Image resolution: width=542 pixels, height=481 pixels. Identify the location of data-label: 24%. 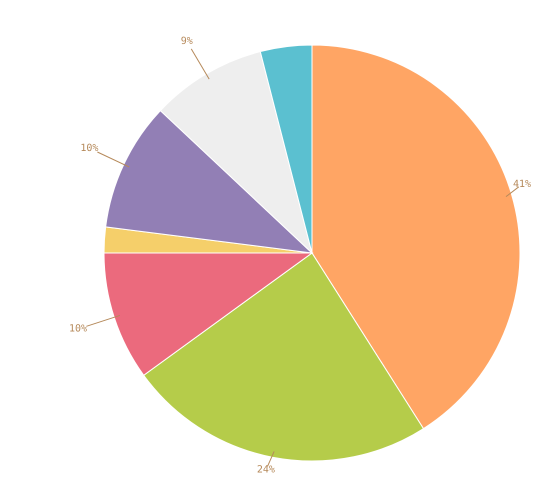
(265, 470).